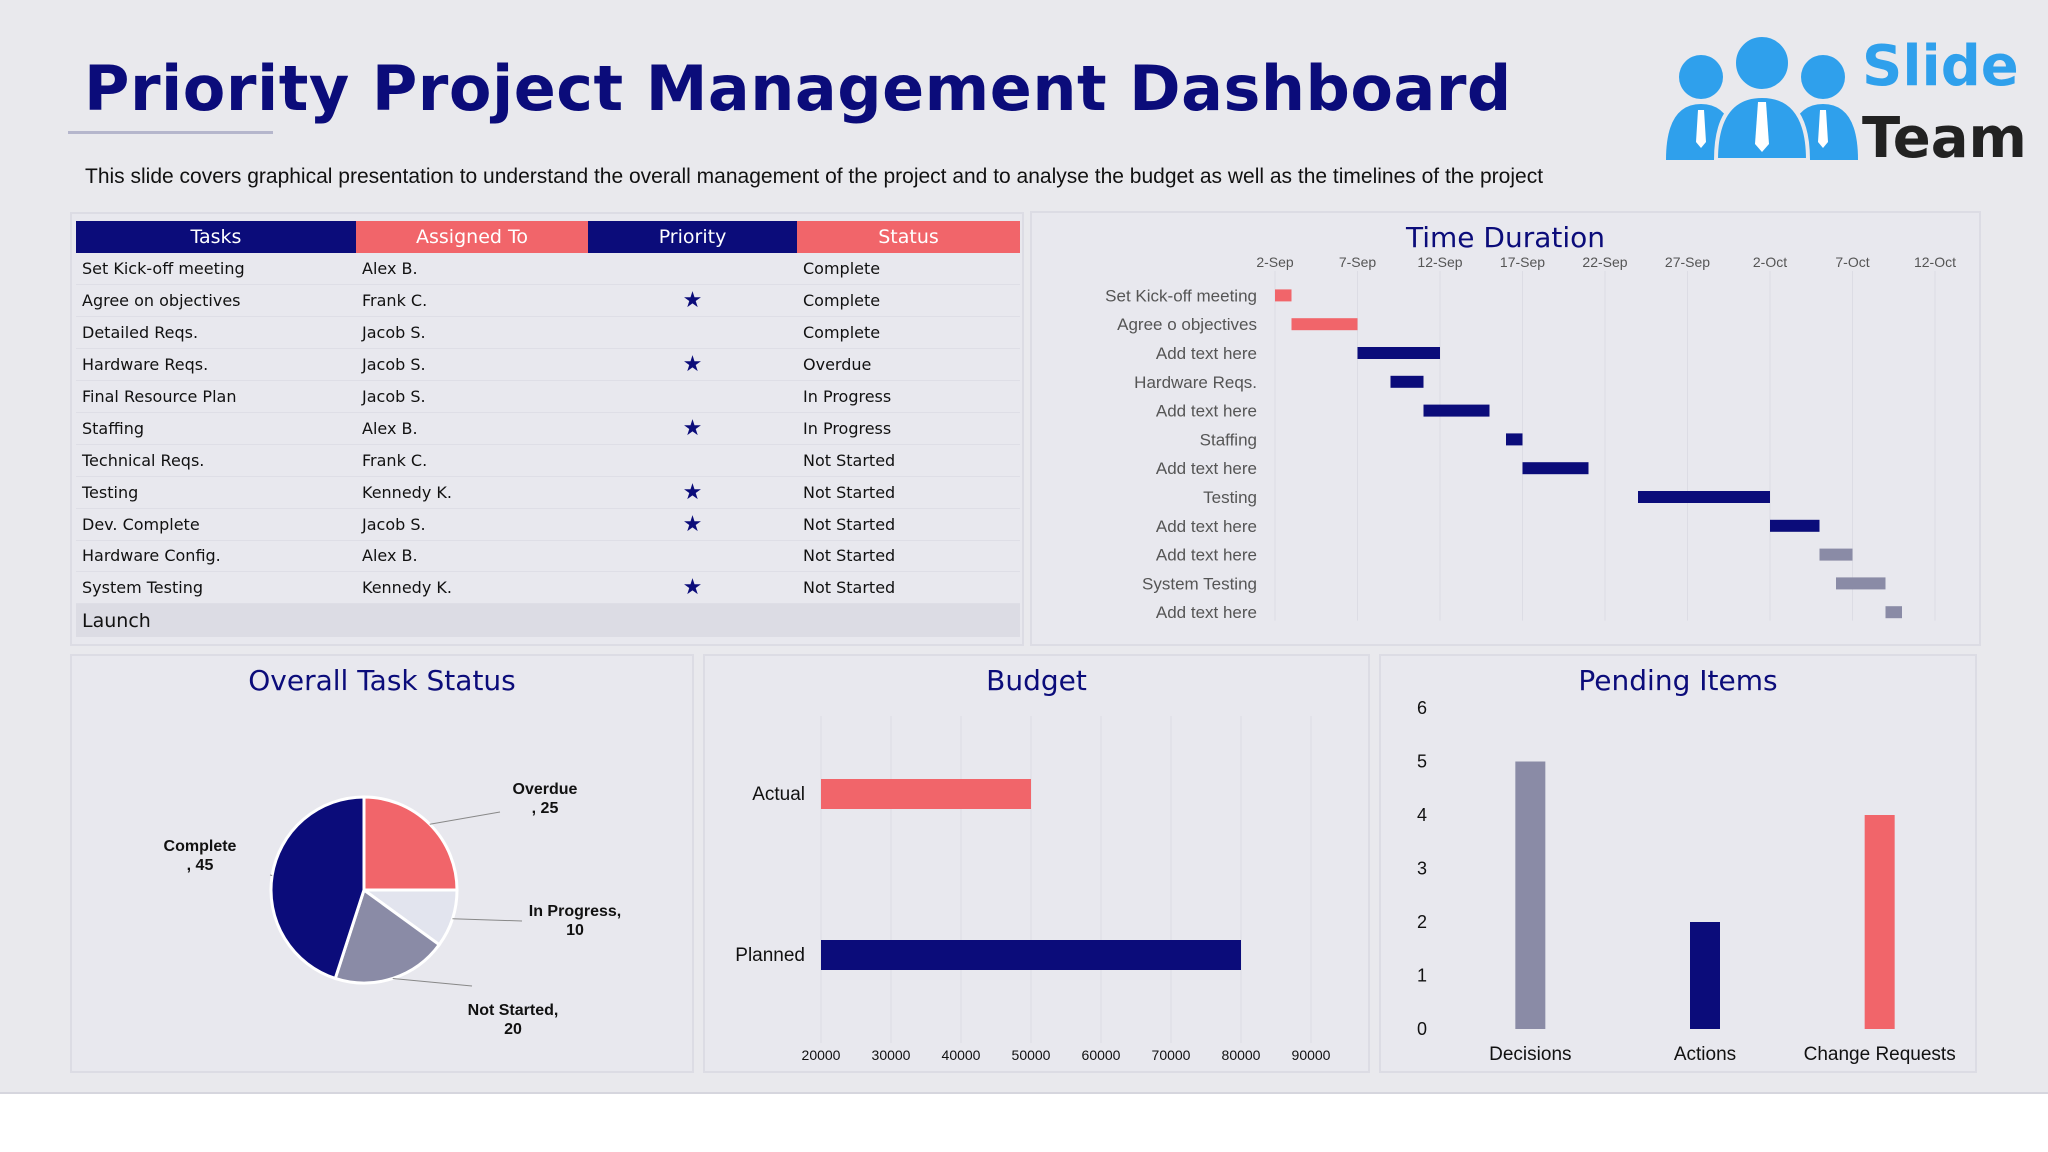 The width and height of the screenshot is (2048, 1152). What do you see at coordinates (216, 333) in the screenshot?
I see `task-cell: Detailed Reqs.` at bounding box center [216, 333].